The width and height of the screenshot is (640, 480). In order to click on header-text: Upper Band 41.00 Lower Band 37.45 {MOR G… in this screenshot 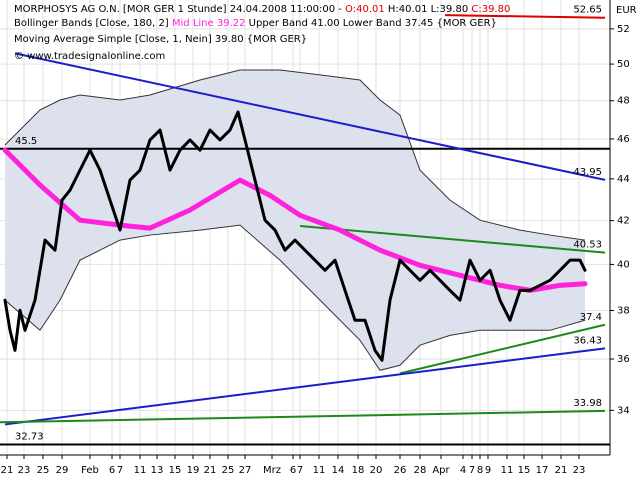, I will do `click(370, 23)`.